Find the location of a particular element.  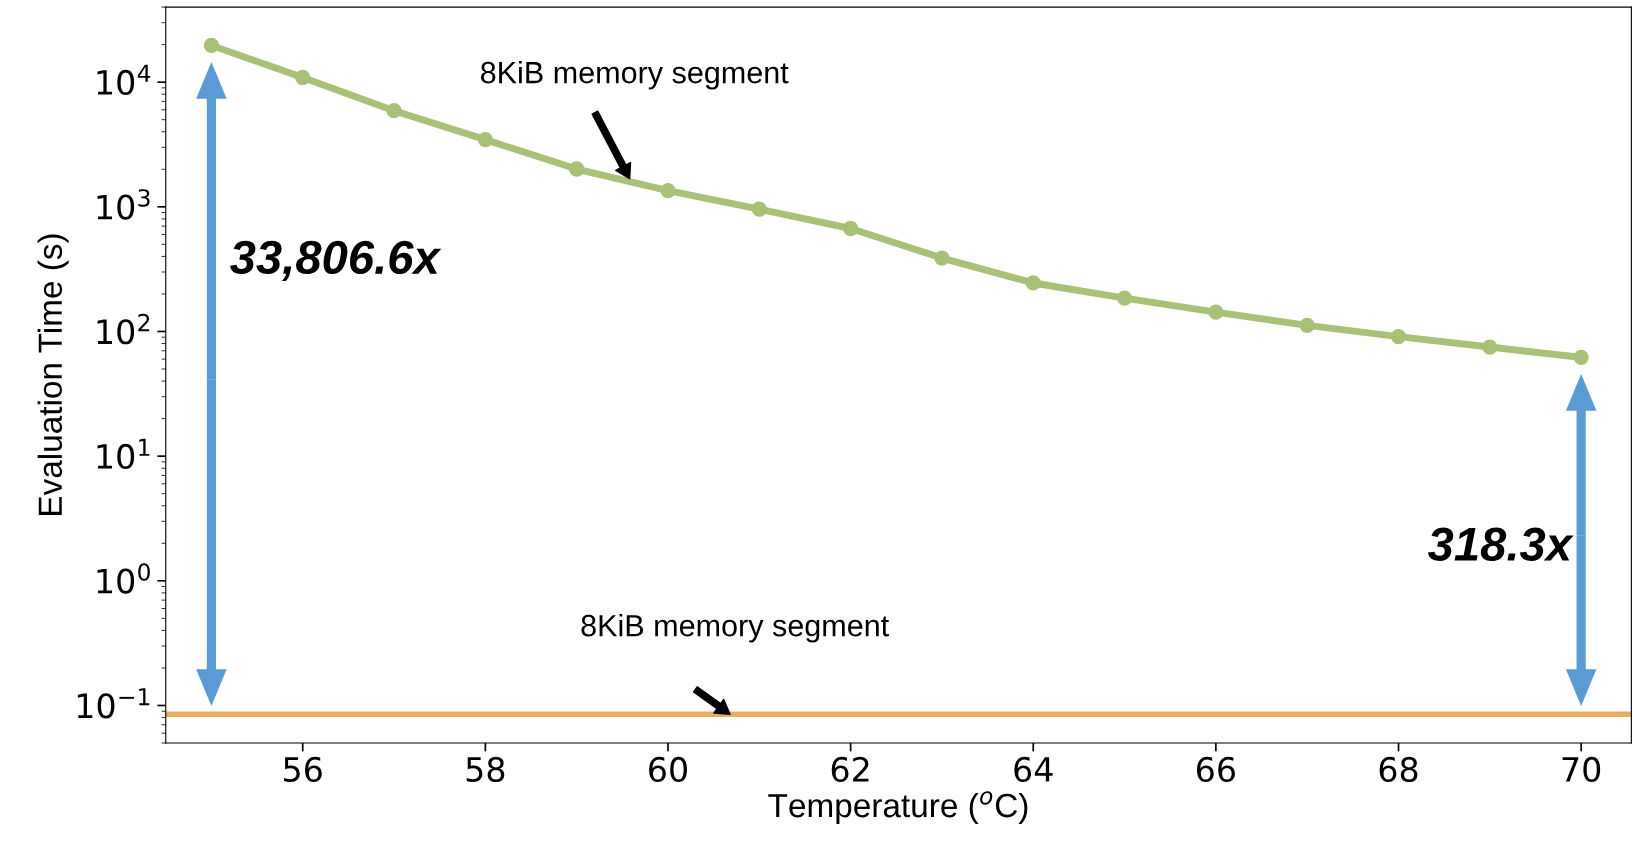

x-axis-title: Temperature ($^{o}$C) is located at coordinates (898, 807).